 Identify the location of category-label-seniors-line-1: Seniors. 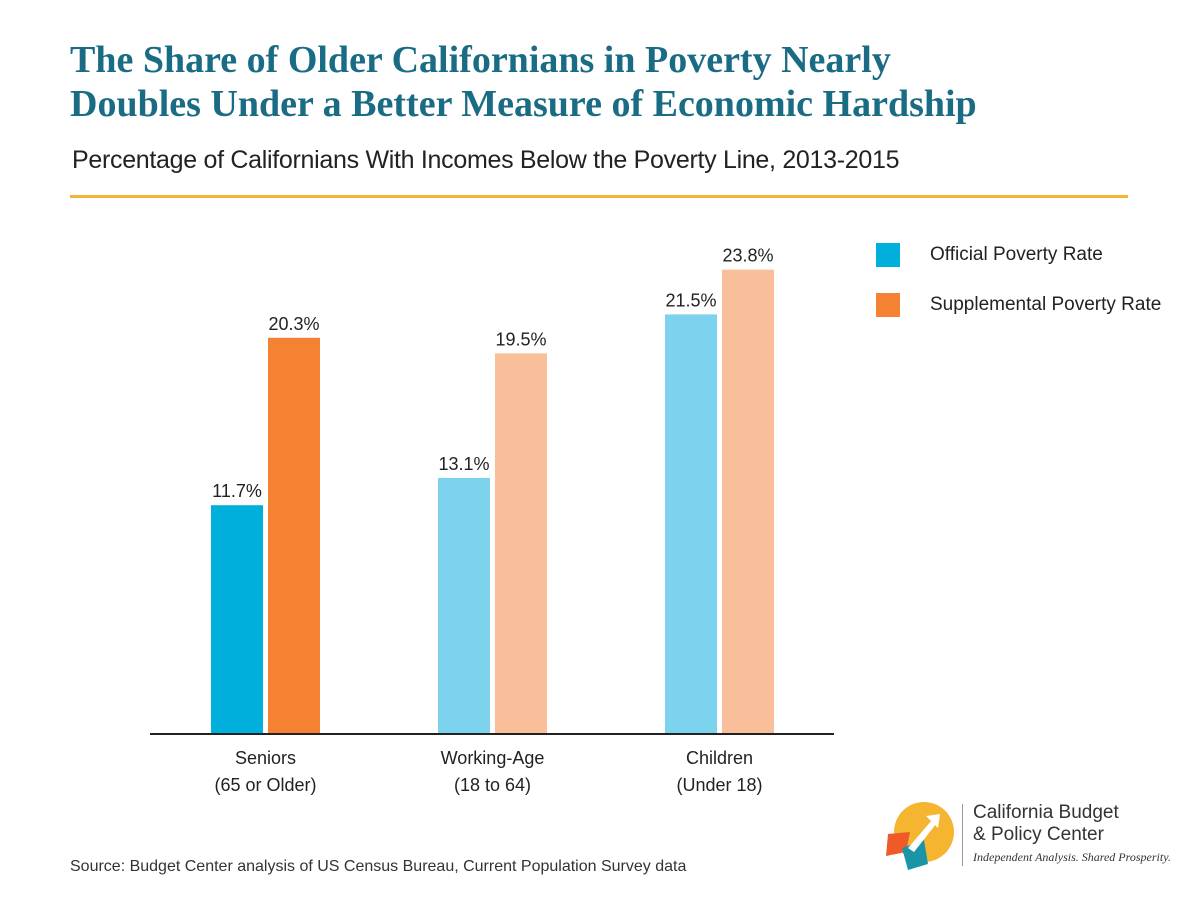
(265, 758).